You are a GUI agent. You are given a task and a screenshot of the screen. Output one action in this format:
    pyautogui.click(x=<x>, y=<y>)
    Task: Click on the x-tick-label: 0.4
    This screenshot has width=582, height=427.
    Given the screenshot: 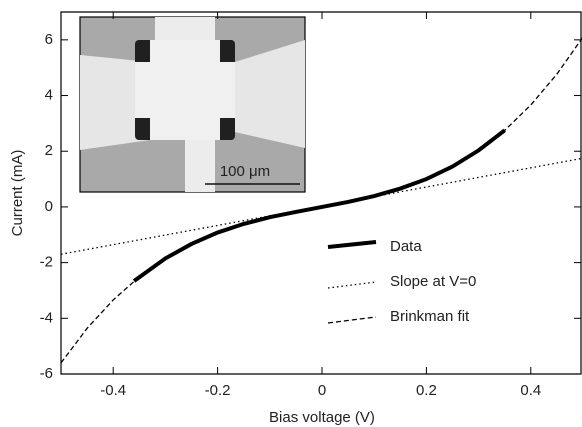 What is the action you would take?
    pyautogui.click(x=530, y=390)
    